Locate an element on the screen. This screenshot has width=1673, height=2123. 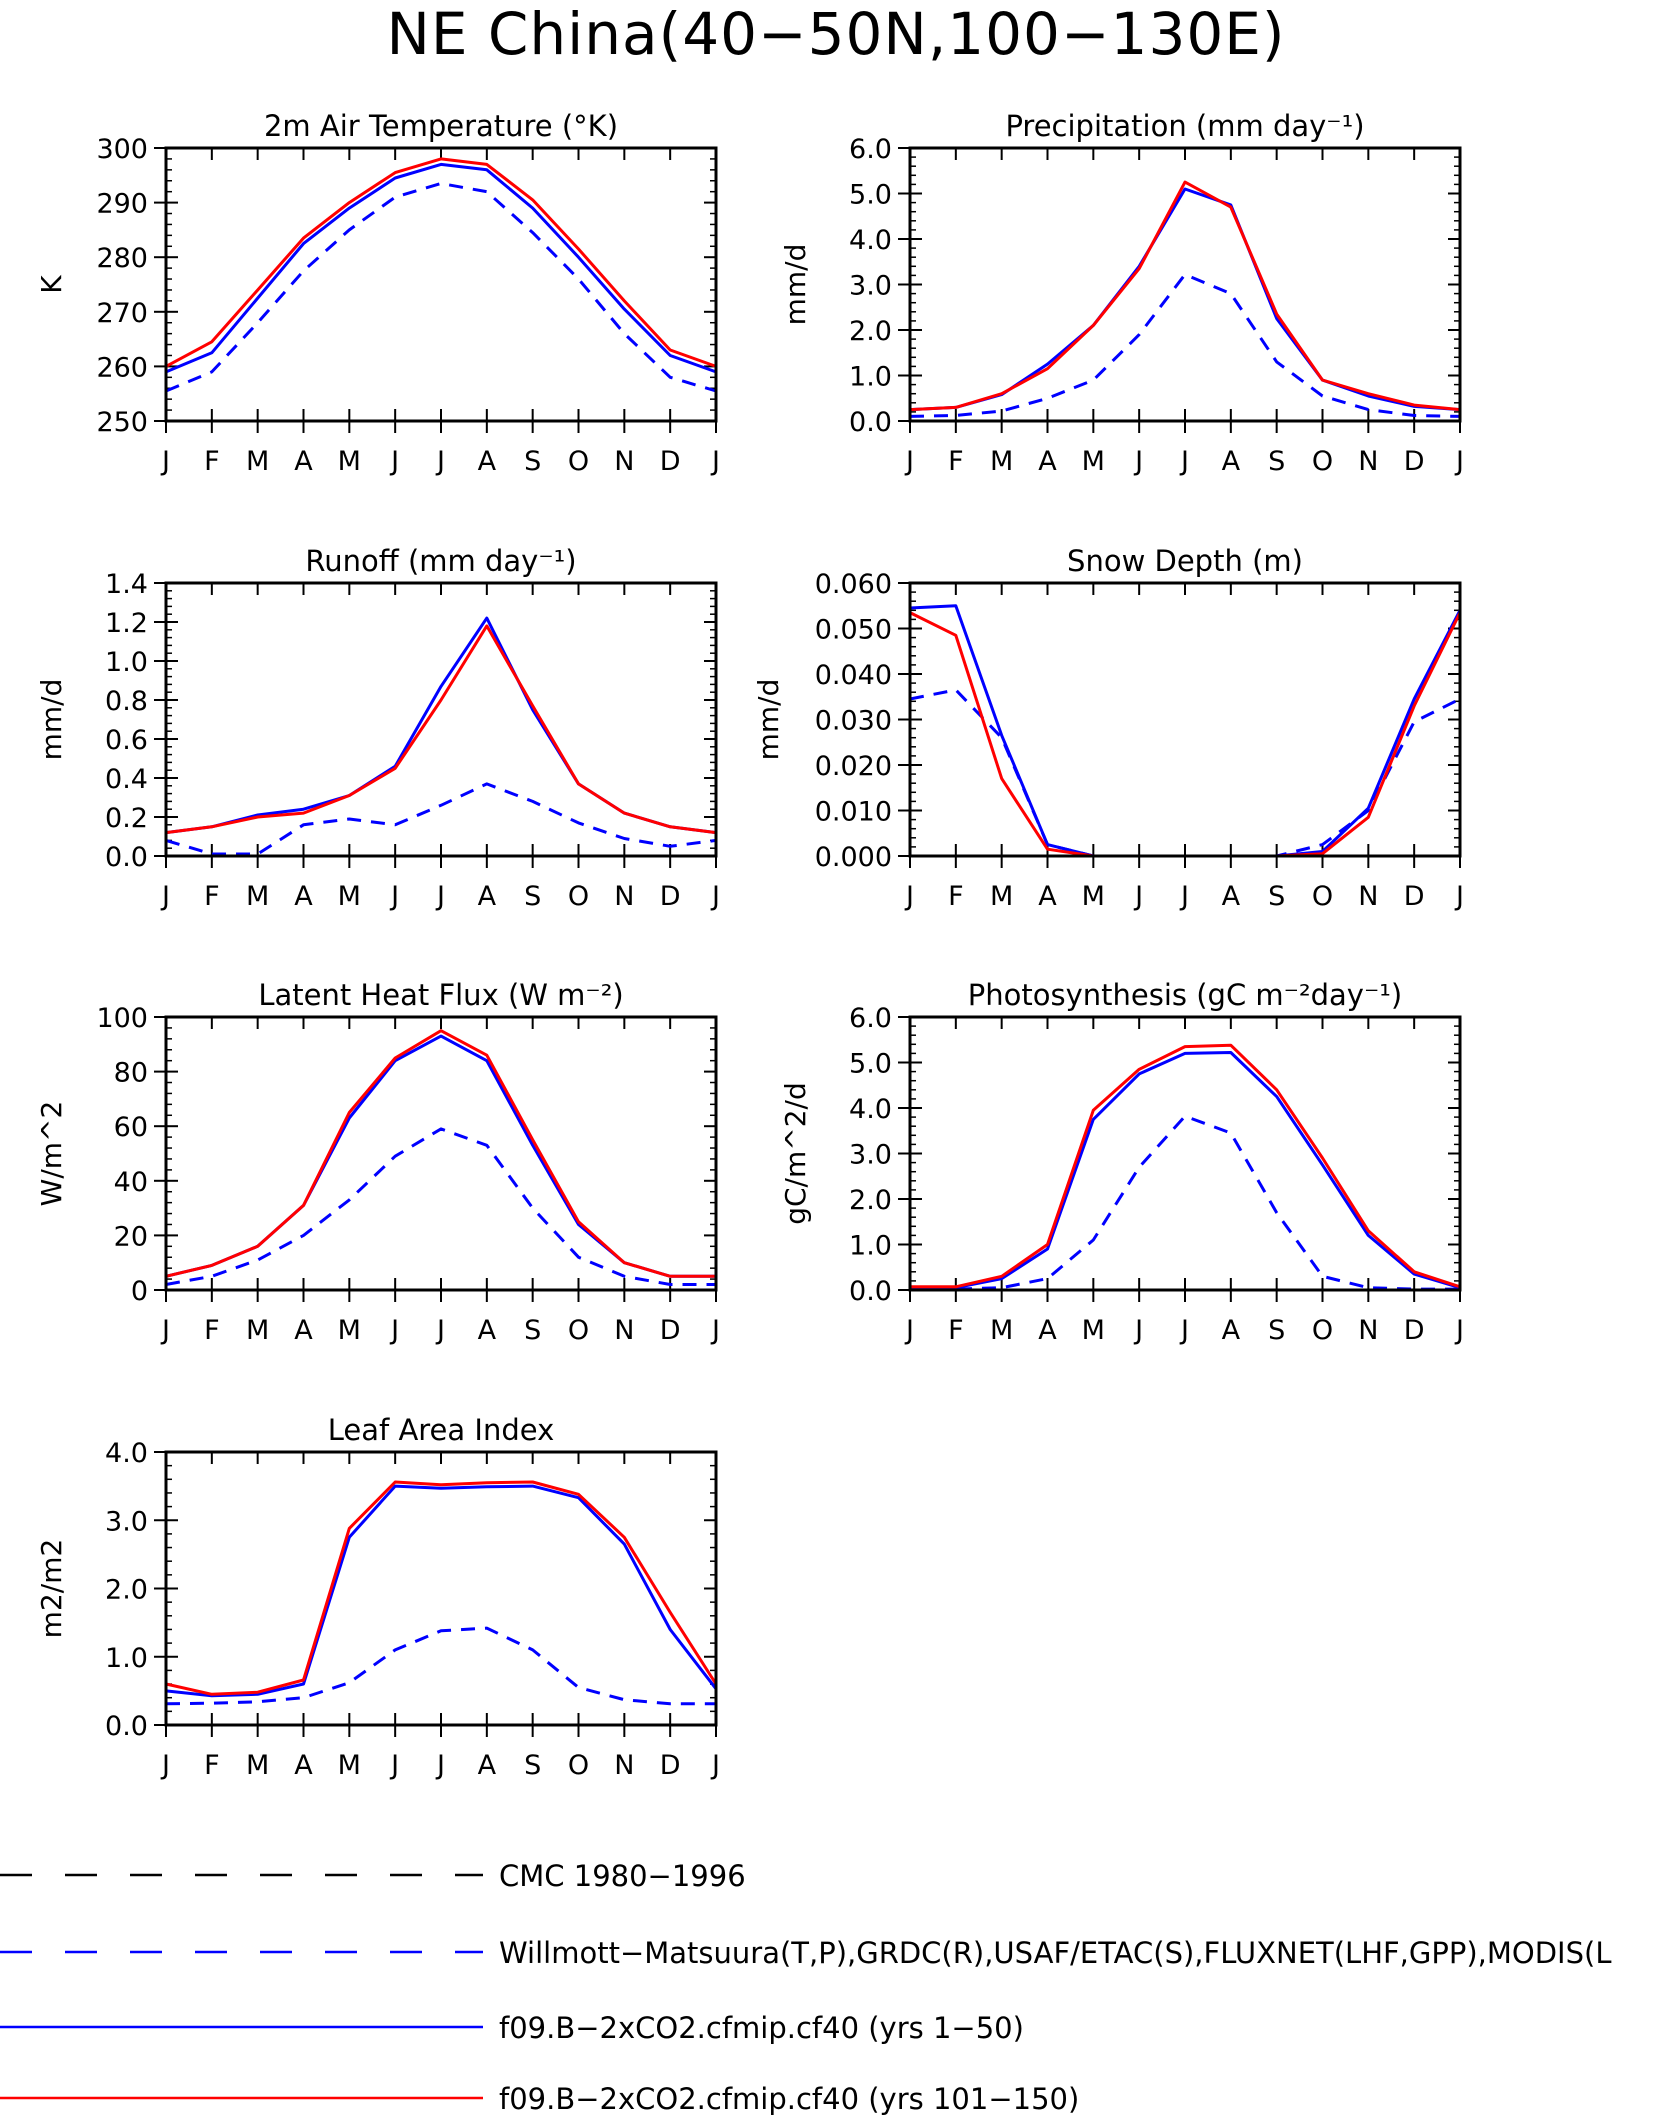
y-tick-label: 0.6 is located at coordinates (126, 740).